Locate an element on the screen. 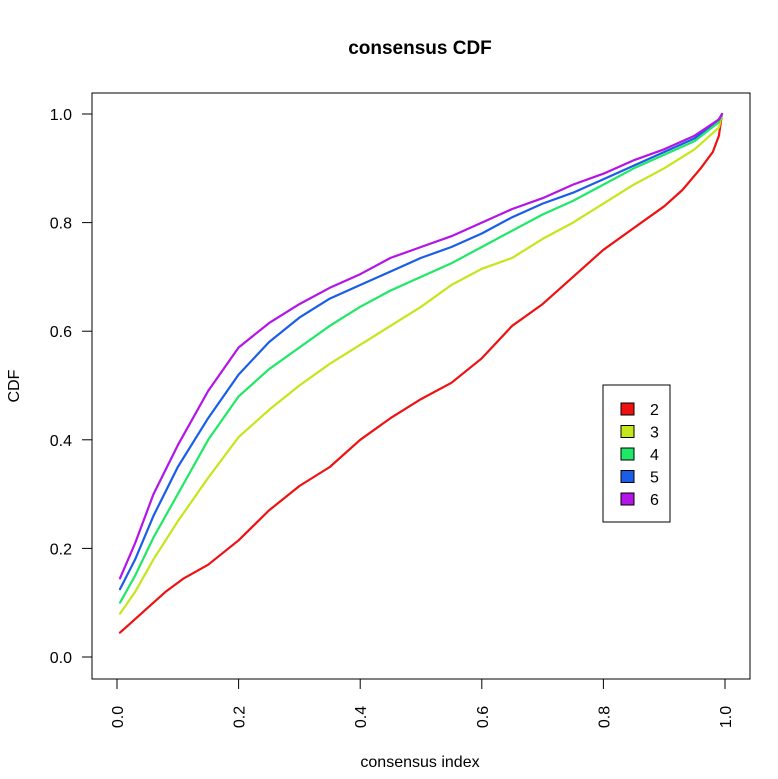  x-tick-label: 0.6 is located at coordinates (483, 717).